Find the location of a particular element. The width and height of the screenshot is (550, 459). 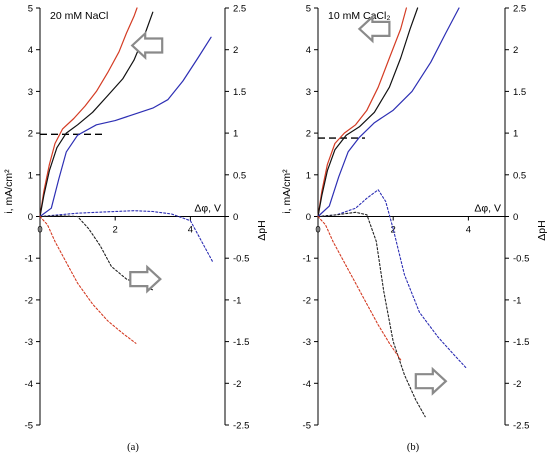

panel-title: 20 mM NaCl is located at coordinates (79, 16).